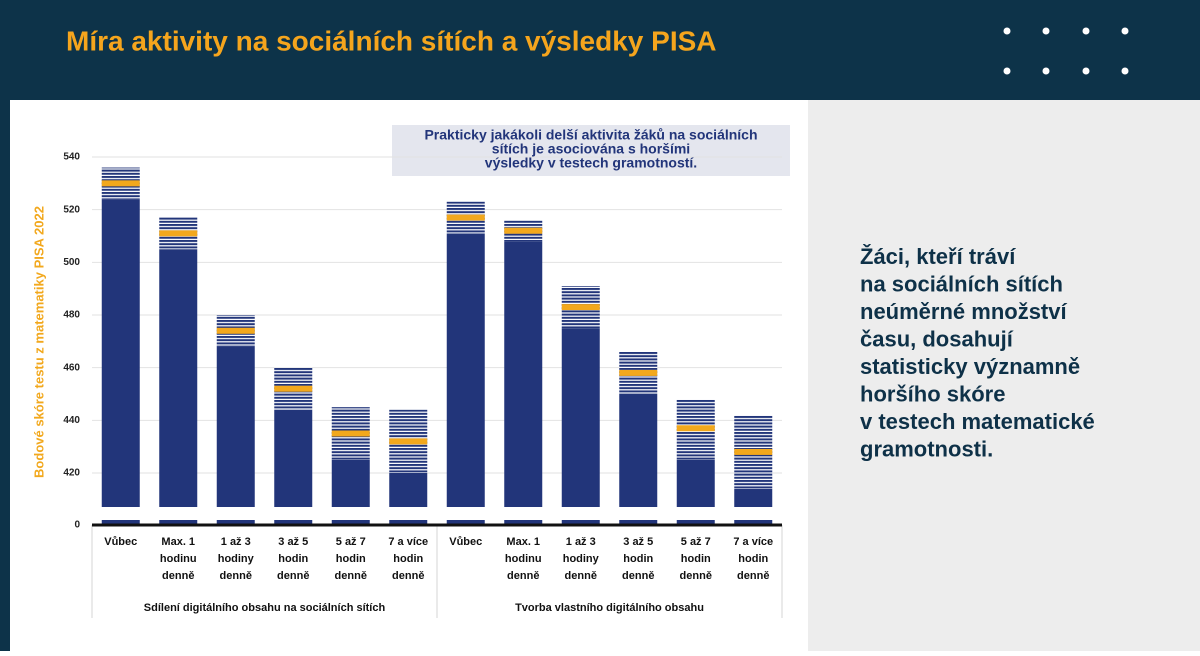 The width and height of the screenshot is (1200, 656). I want to click on y-tick-label: 520, so click(71, 209).